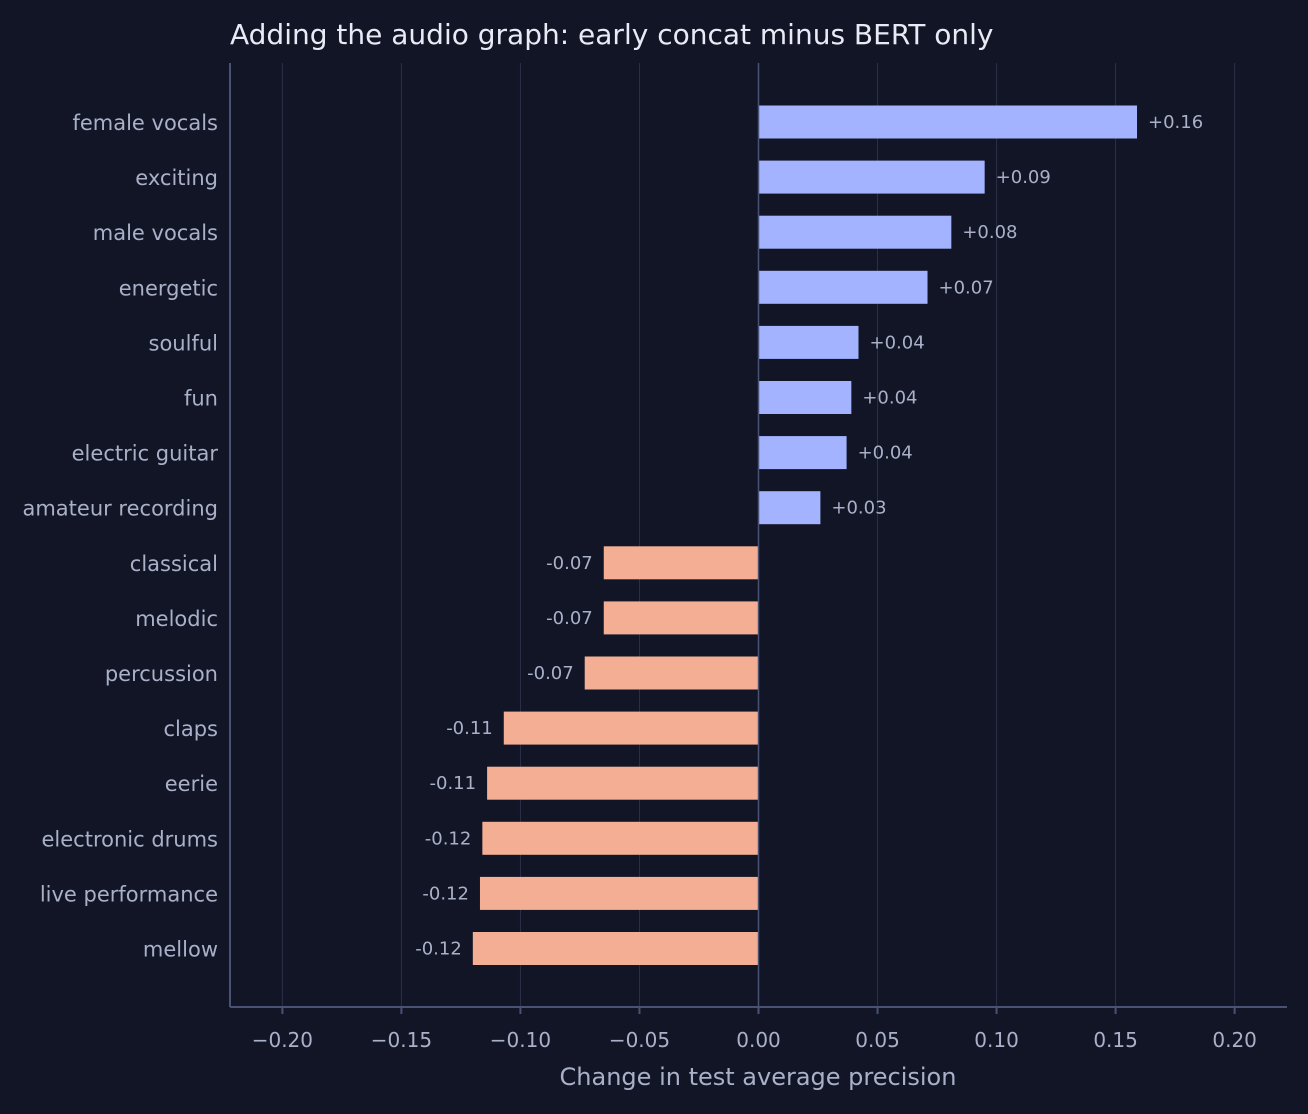 The width and height of the screenshot is (1308, 1114). What do you see at coordinates (168, 288) in the screenshot?
I see `category-label: energetic` at bounding box center [168, 288].